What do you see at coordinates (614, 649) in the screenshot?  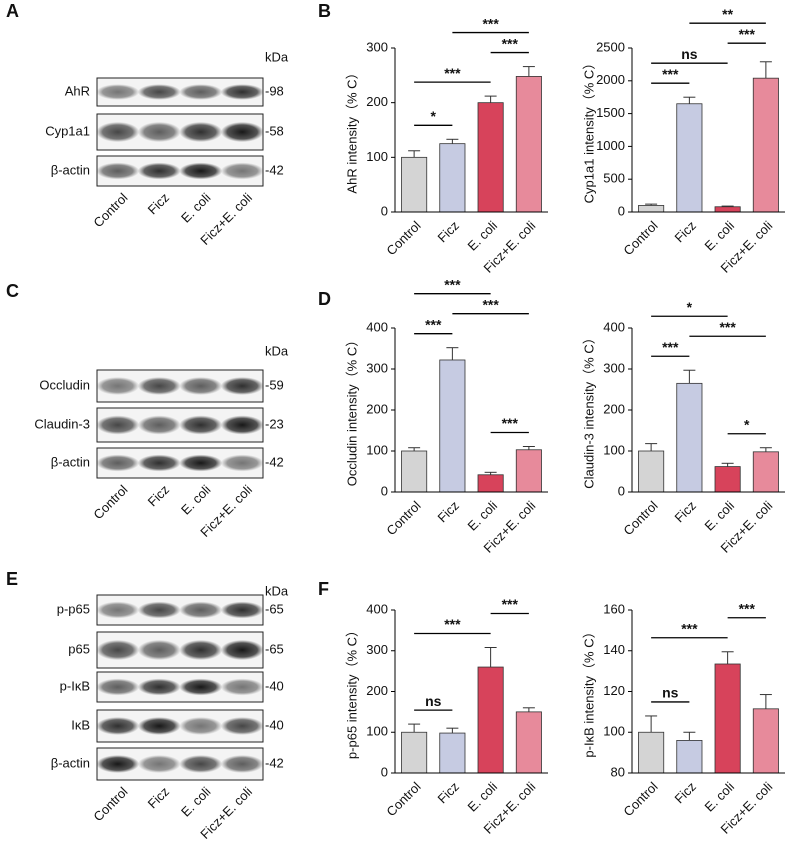 I see `y-tick-label: 140` at bounding box center [614, 649].